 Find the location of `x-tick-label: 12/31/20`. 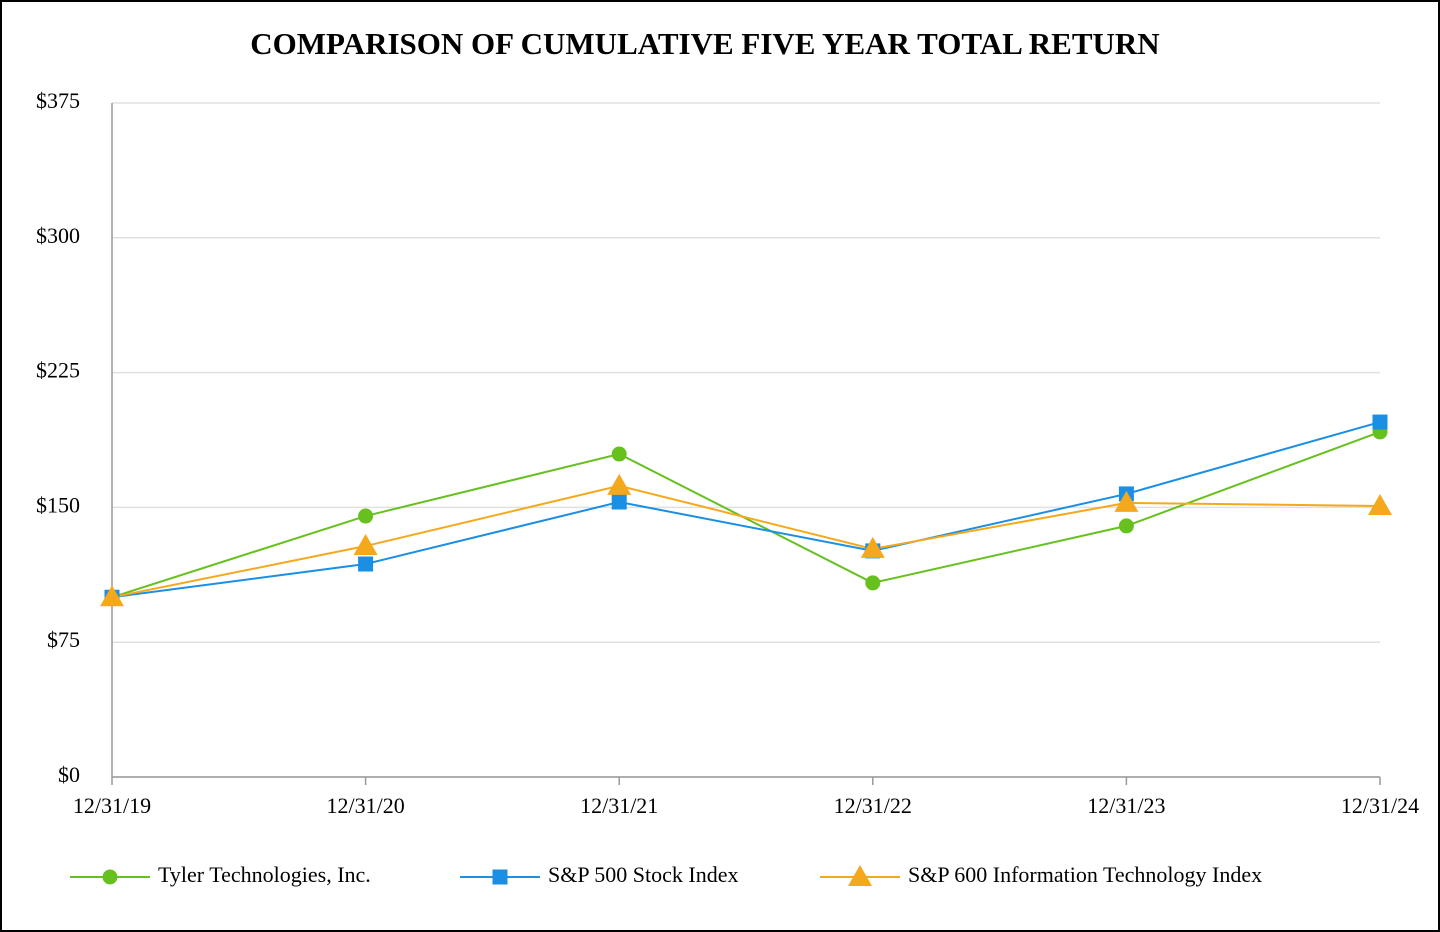

x-tick-label: 12/31/20 is located at coordinates (365, 805).